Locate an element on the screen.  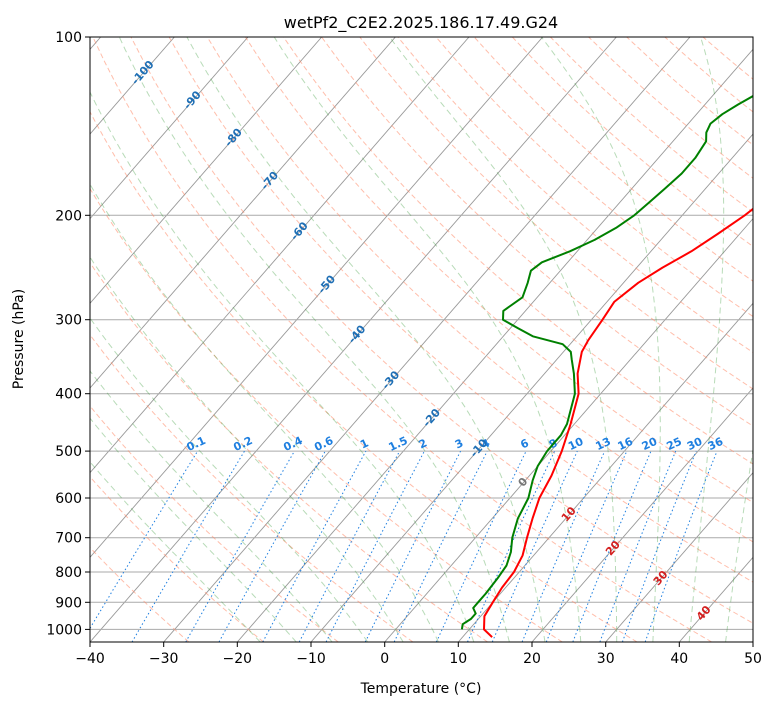
y-tick-label: 800 is located at coordinates (68, 573).